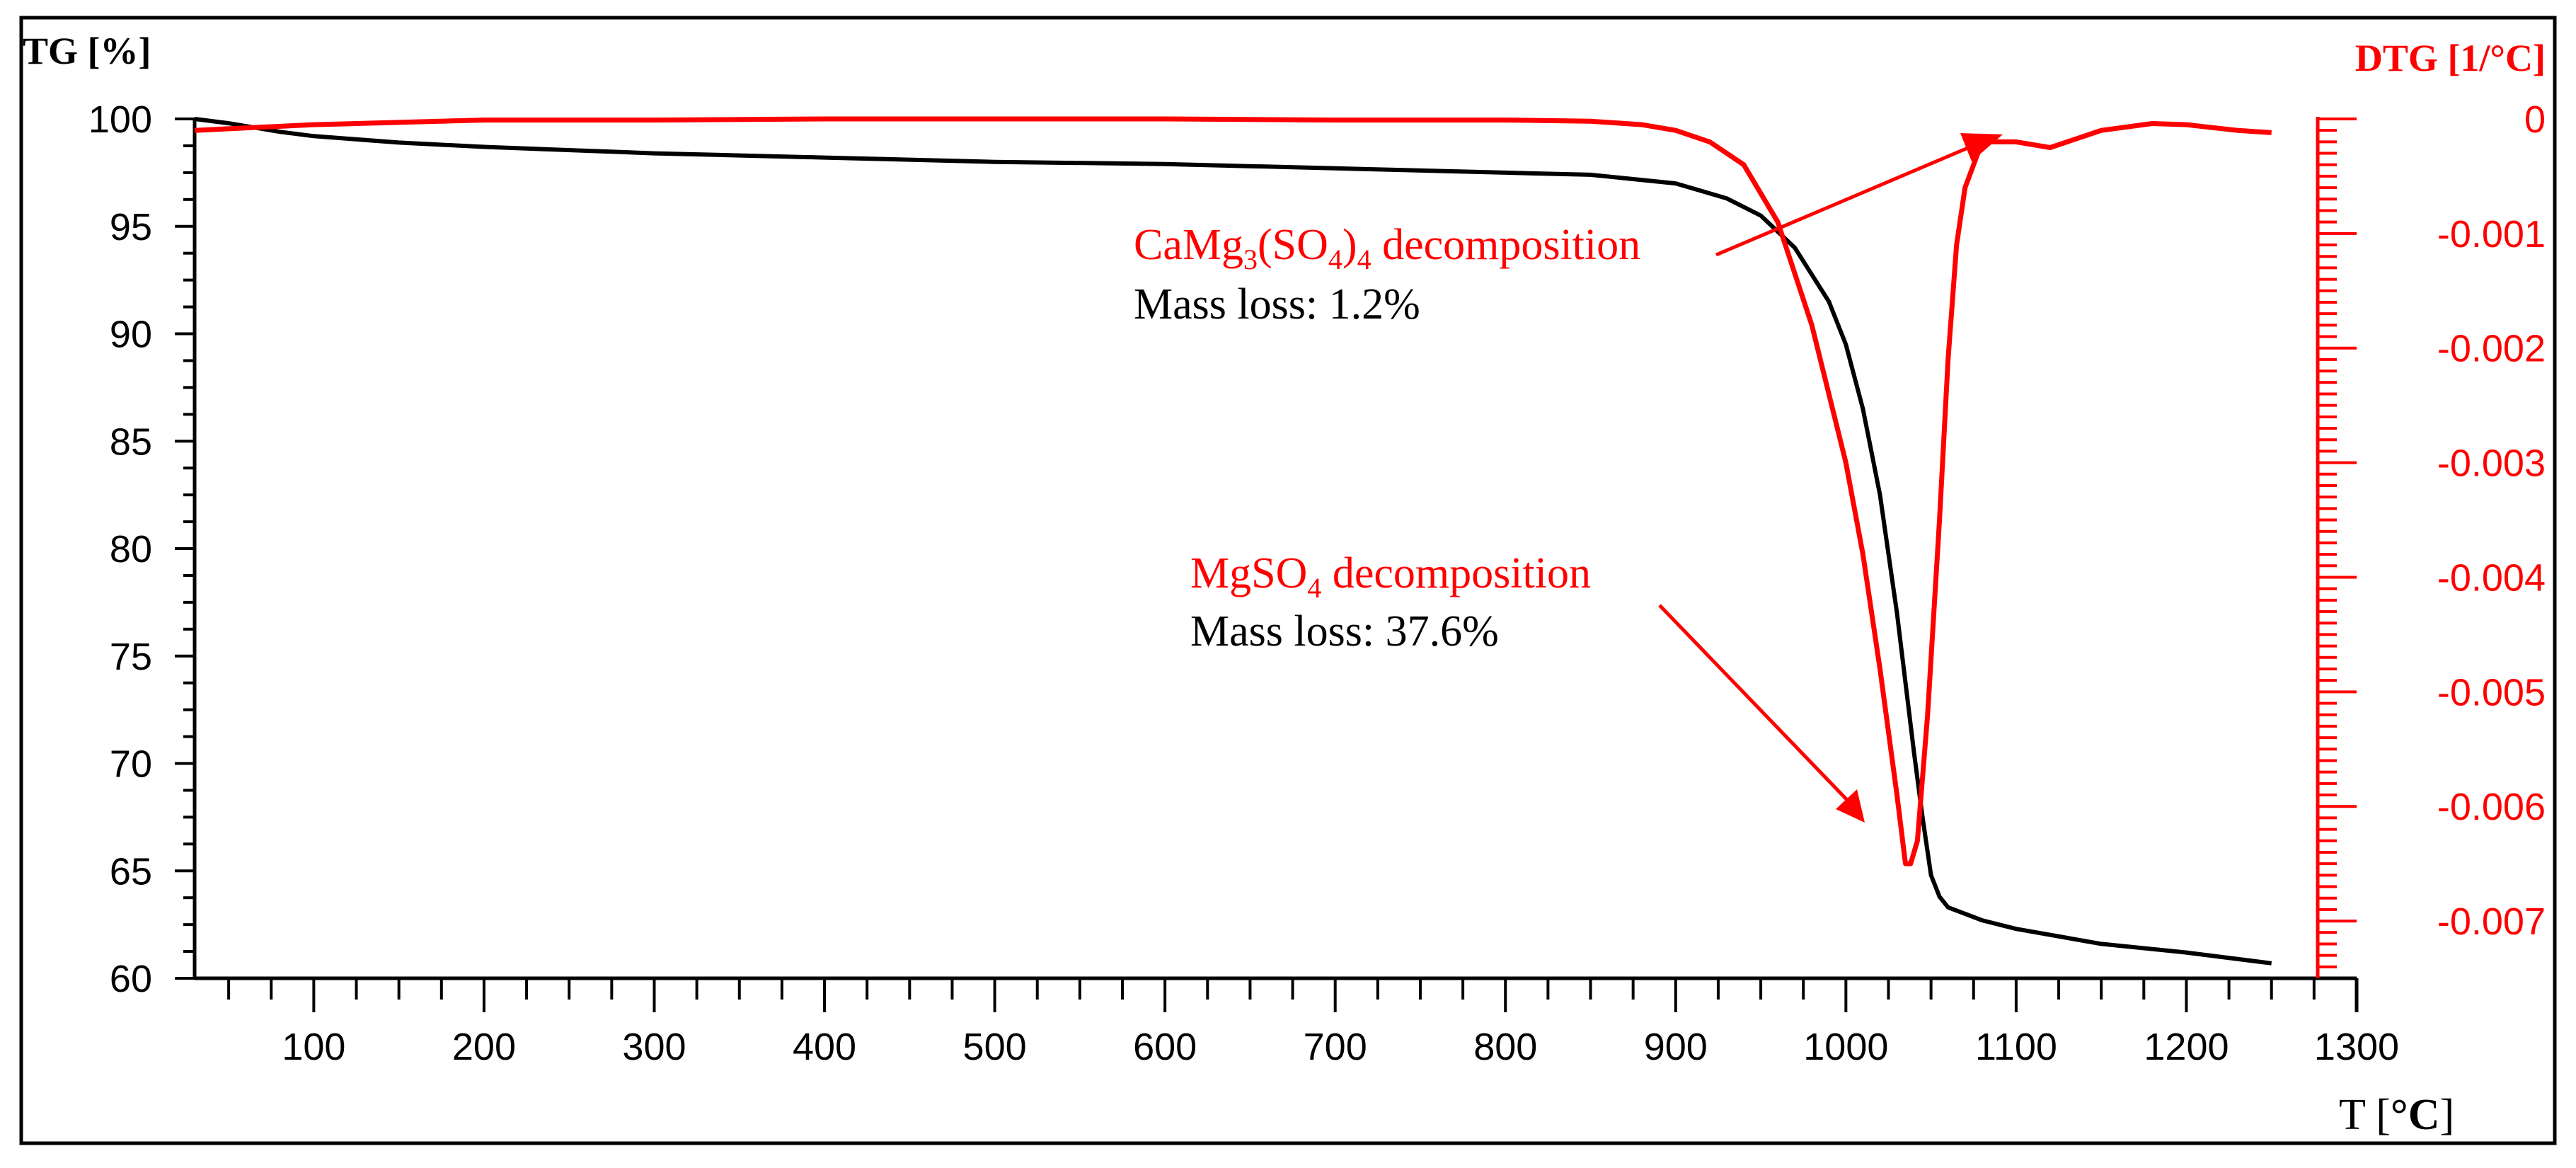 The width and height of the screenshot is (2576, 1168). I want to click on ann2-part-2: decomposition, so click(1456, 573).